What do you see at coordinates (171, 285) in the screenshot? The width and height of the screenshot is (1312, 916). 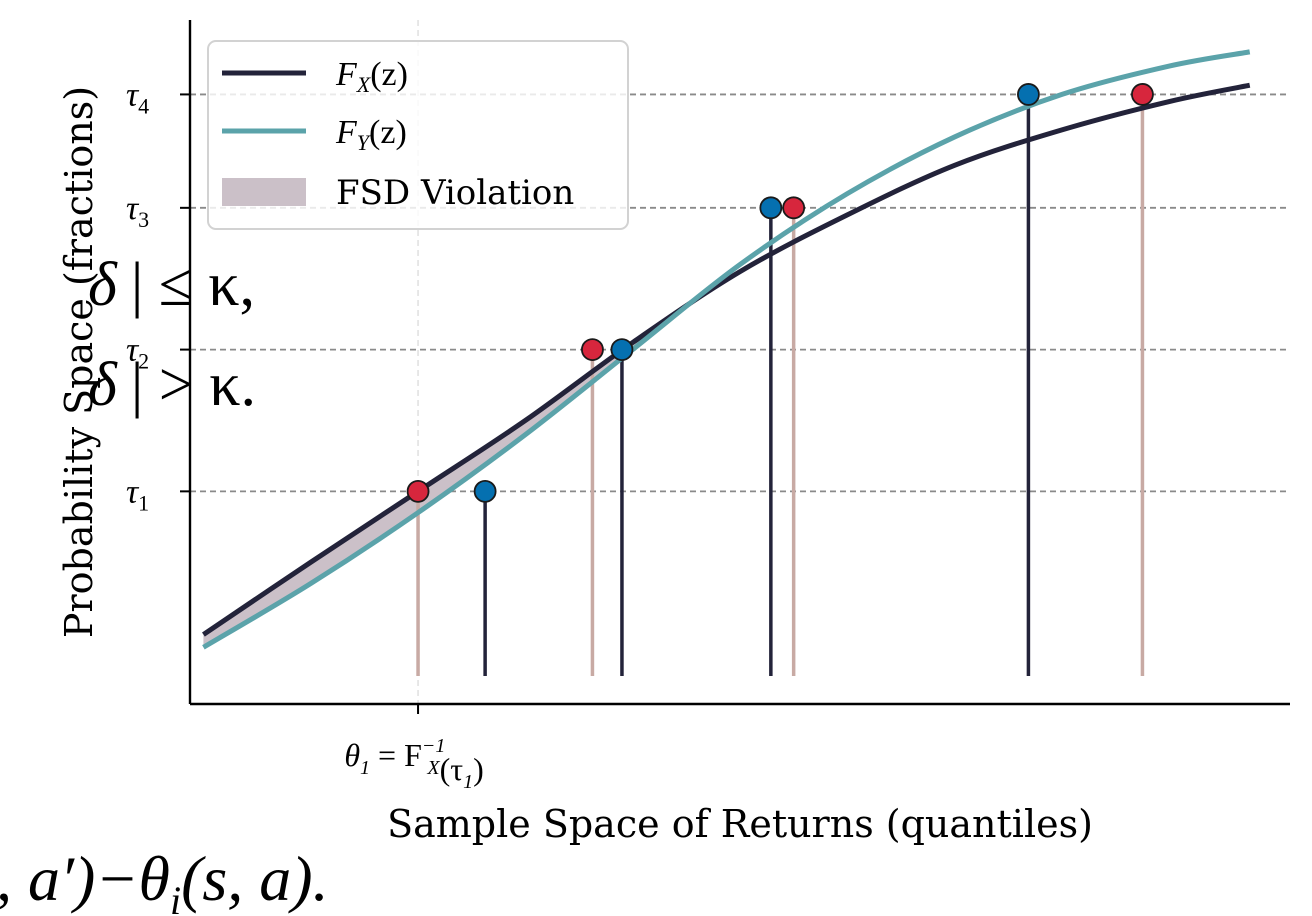 I see `overlay-line-1: δ | ≤ κ,` at bounding box center [171, 285].